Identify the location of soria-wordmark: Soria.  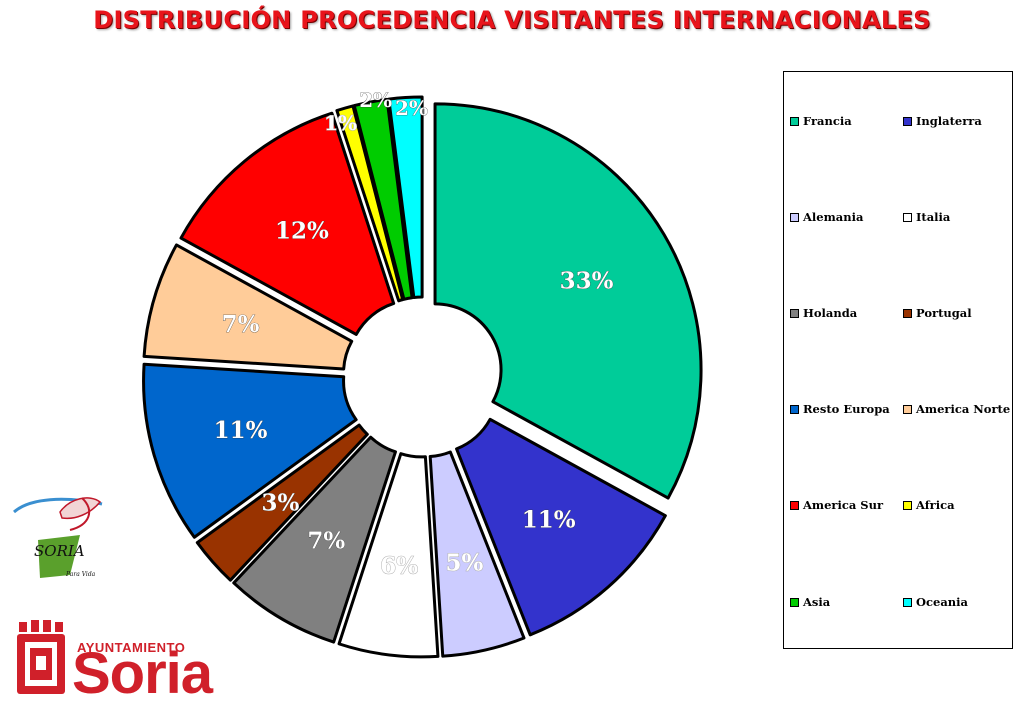
(142, 673).